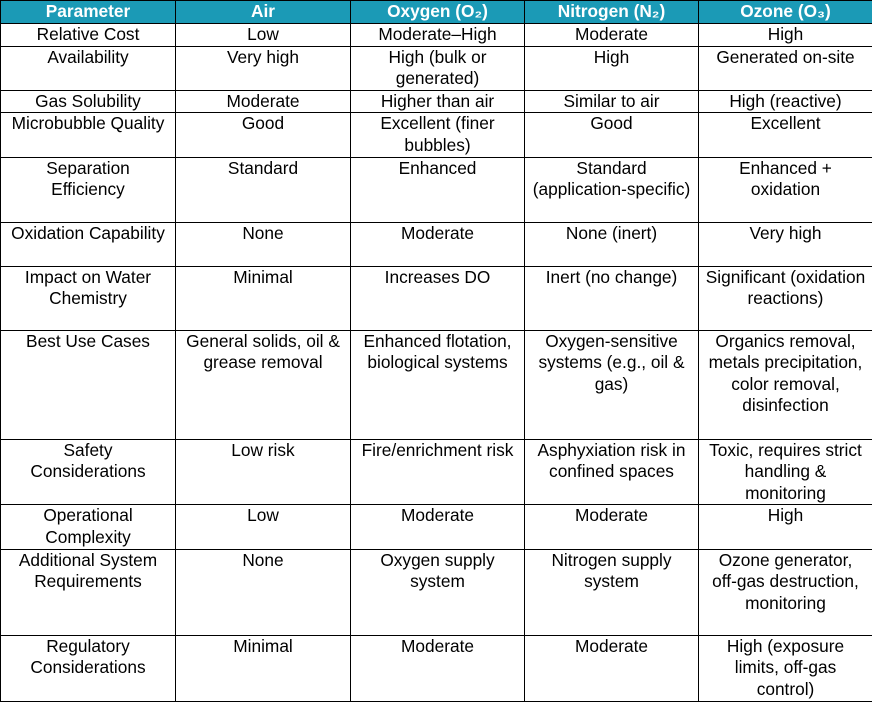 Image resolution: width=872 pixels, height=702 pixels. What do you see at coordinates (438, 12) in the screenshot?
I see `column-header: Oxygen (O₂)` at bounding box center [438, 12].